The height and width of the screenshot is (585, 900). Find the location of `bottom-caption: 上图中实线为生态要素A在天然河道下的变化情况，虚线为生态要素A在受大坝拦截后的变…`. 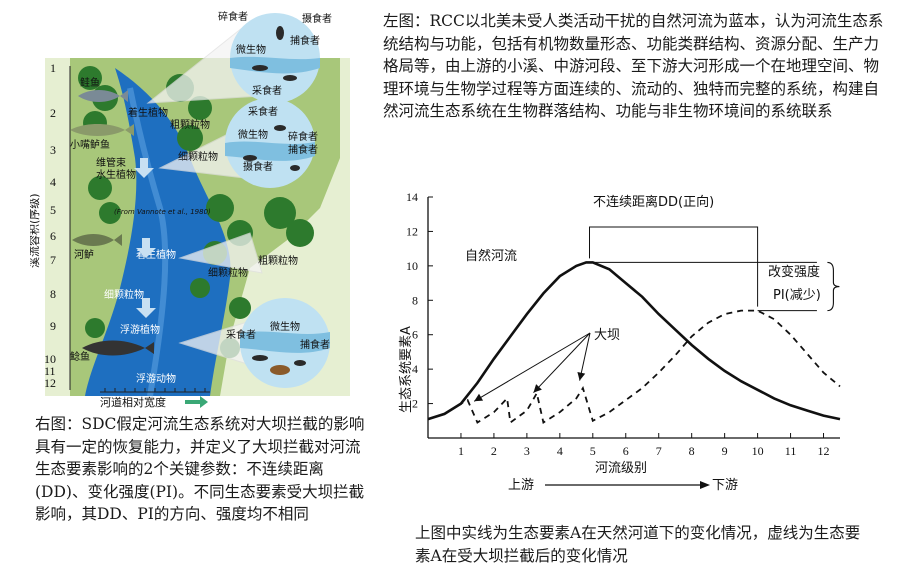

bottom-caption: 上图中实线为生态要素A在天然河道下的变化情况，虚线为生态要素A在受大坝拦截后的变… is located at coordinates (638, 544).